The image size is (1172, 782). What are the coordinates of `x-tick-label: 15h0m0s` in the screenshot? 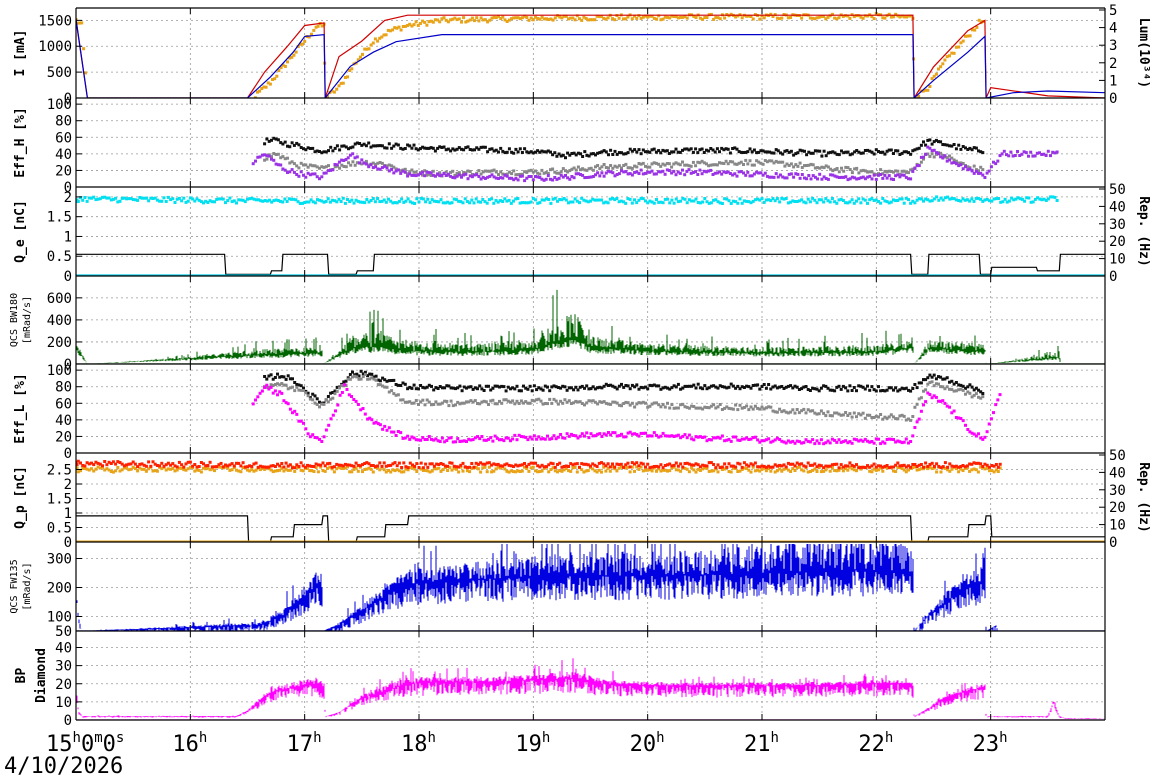 It's located at (85, 743).